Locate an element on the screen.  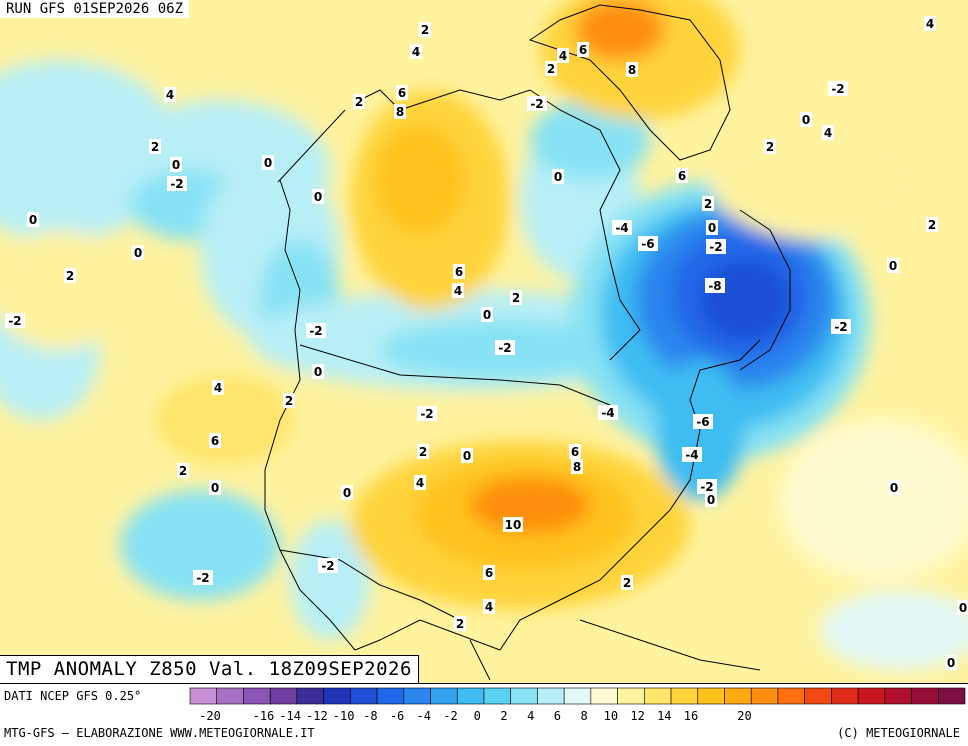
legend-tick-label: 6 is located at coordinates (557, 716).